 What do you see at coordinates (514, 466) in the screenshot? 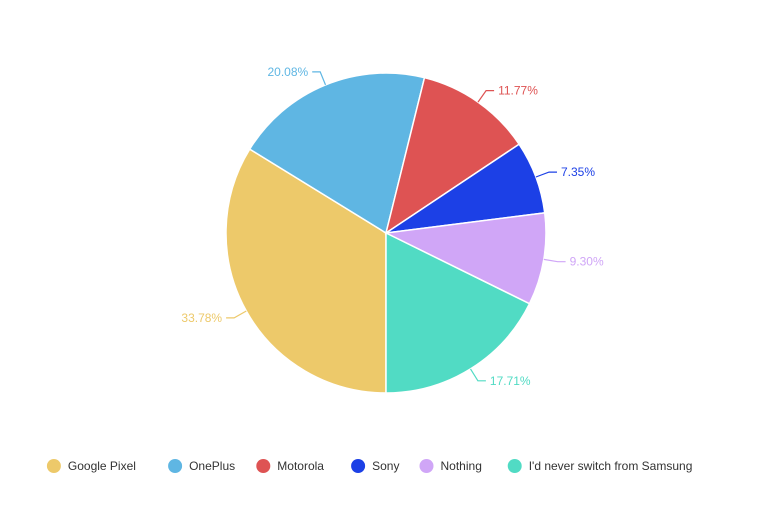
I see `legend-swatch-i-d-never-switch-from-samsung` at bounding box center [514, 466].